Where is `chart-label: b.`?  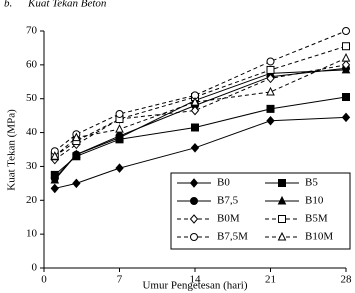
chart-label: b. is located at coordinates (8, 5).